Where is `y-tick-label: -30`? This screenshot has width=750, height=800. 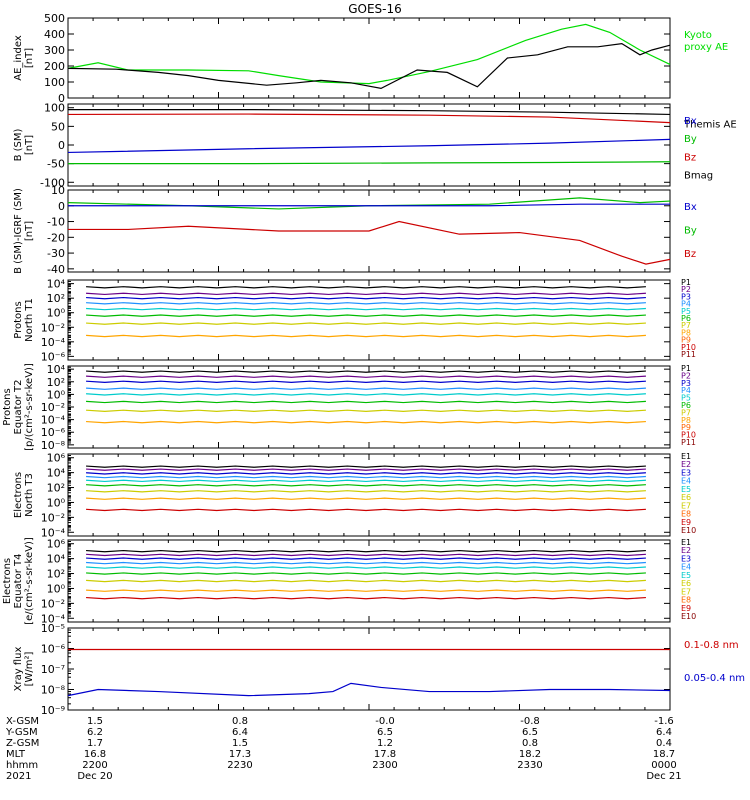 y-tick-label: -30 is located at coordinates (56, 253).